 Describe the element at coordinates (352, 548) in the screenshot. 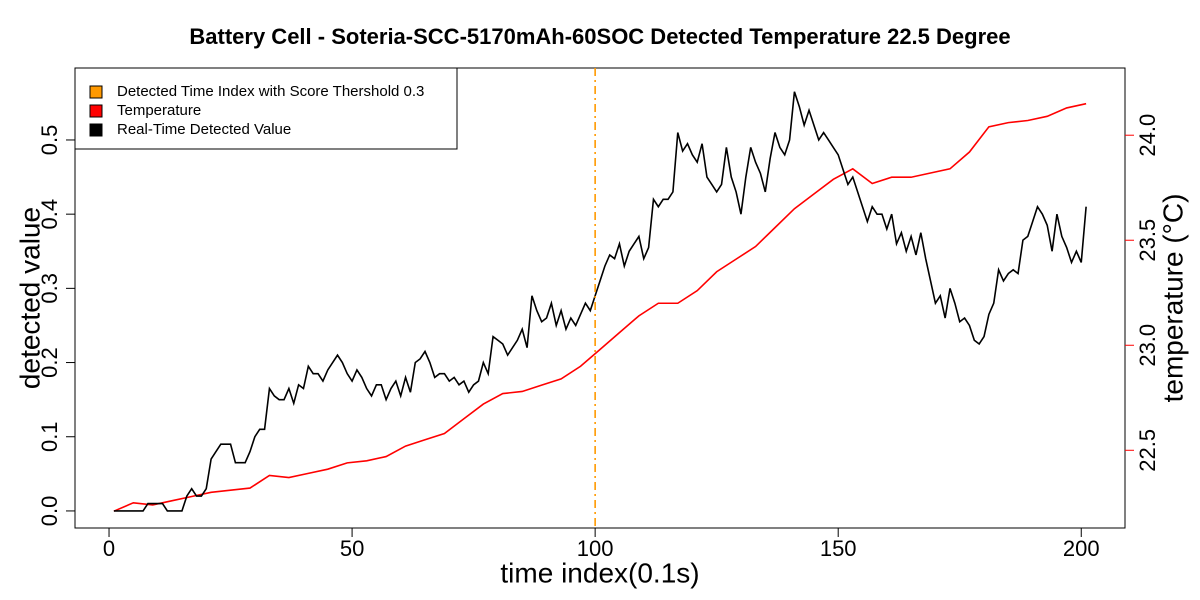

I see `x-tick-label: 50` at that location.